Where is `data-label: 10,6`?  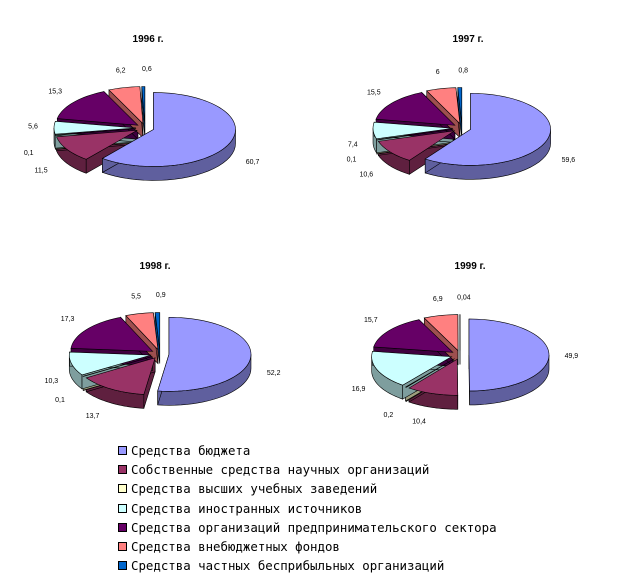
data-label: 10,6 is located at coordinates (366, 175).